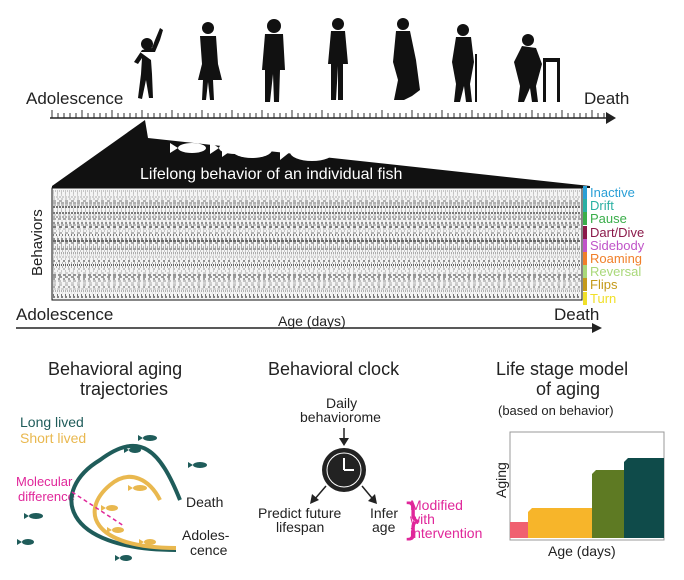  Describe the element at coordinates (65, 314) in the screenshot. I see `fish-x-start-label: Adolescence` at that location.